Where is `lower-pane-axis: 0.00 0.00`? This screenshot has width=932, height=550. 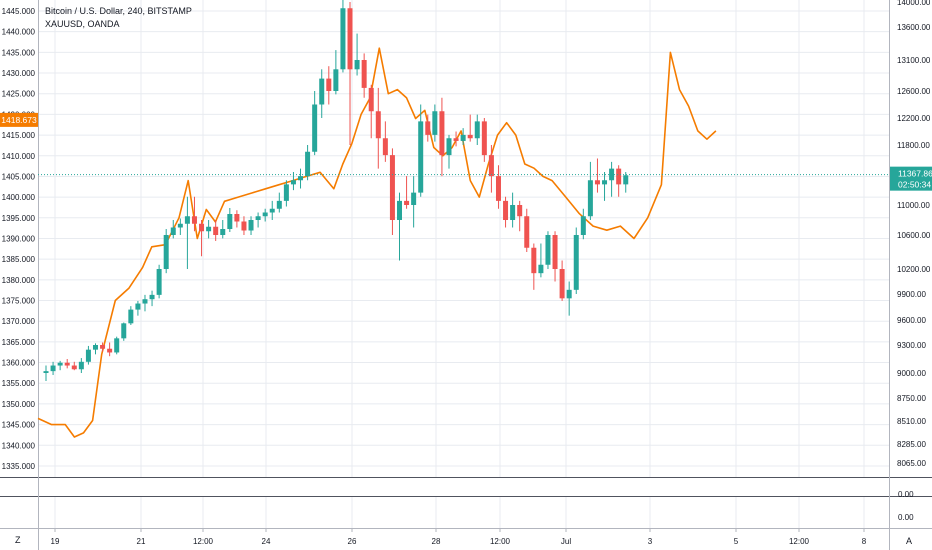 lower-pane-axis: 0.00 0.00 is located at coordinates (906, 506).